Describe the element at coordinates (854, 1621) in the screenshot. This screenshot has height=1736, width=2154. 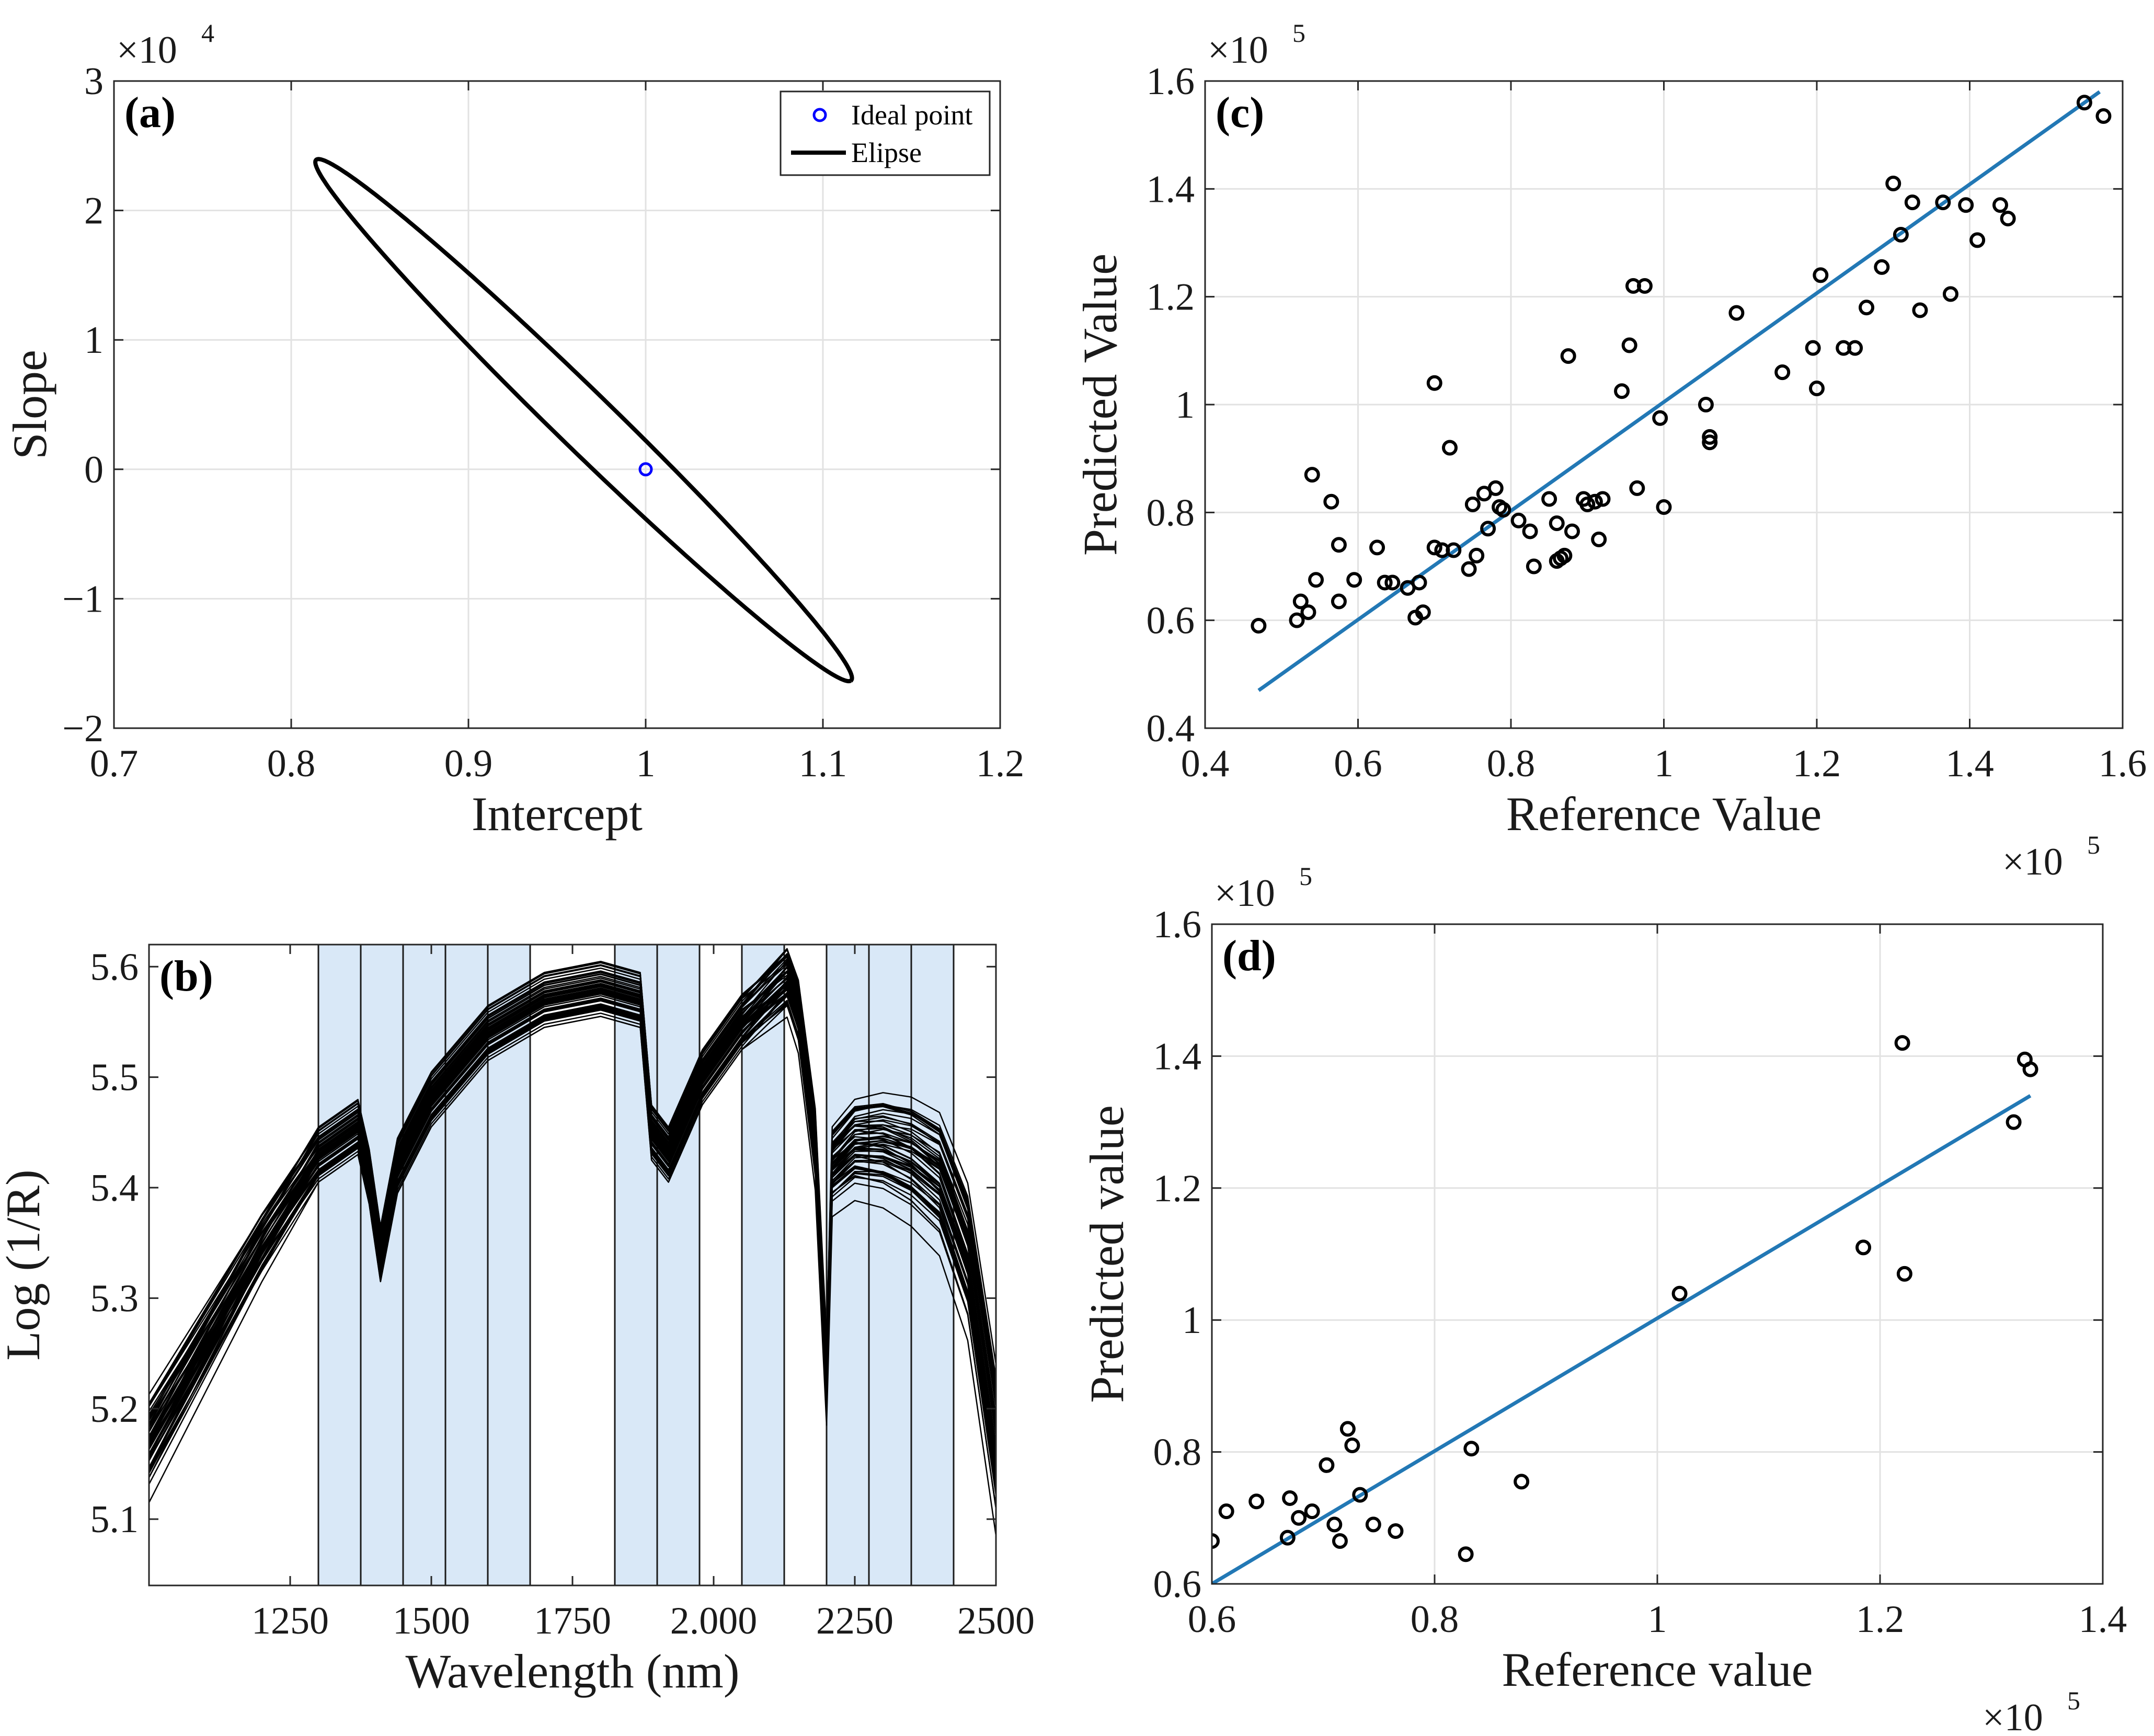
I see `x-tick-label: 2250` at that location.